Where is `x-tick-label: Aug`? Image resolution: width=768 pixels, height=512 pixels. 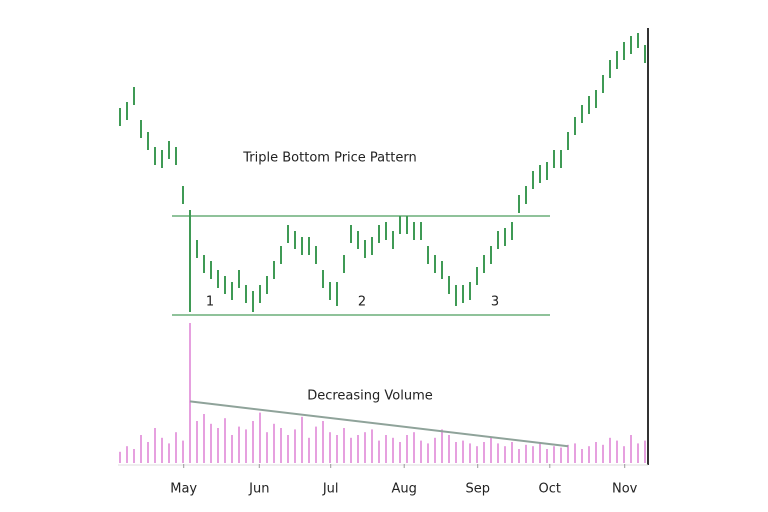 x-tick-label: Aug is located at coordinates (404, 489).